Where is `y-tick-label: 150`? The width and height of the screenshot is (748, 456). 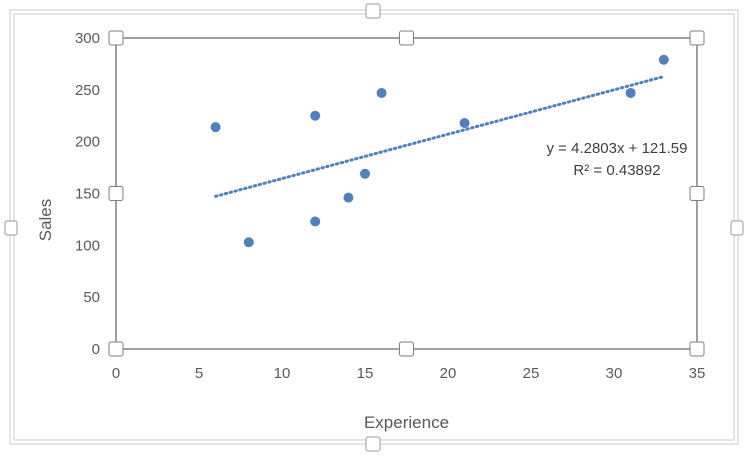 y-tick-label: 150 is located at coordinates (87, 194).